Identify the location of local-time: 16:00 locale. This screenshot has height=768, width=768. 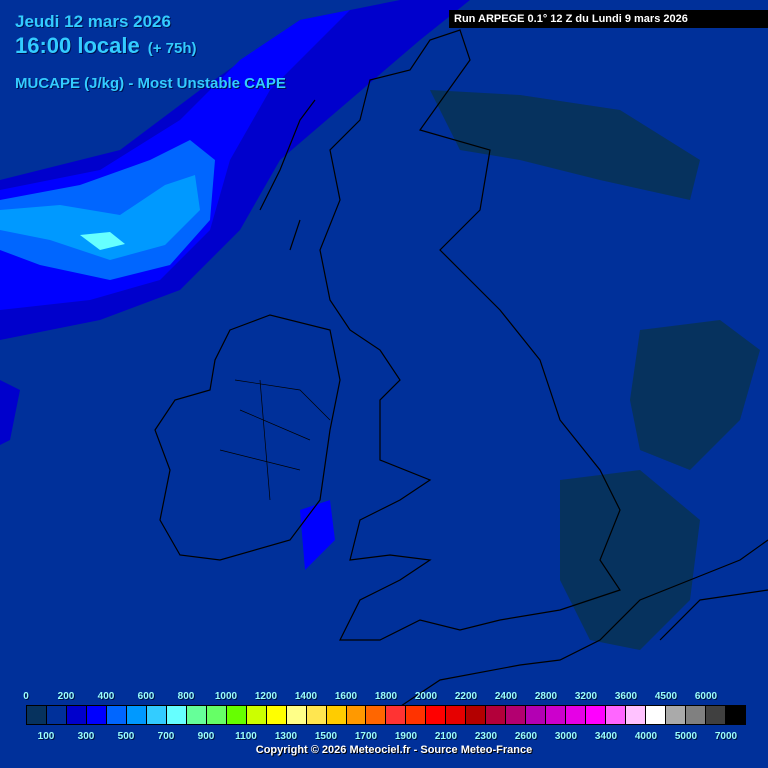
(77, 45).